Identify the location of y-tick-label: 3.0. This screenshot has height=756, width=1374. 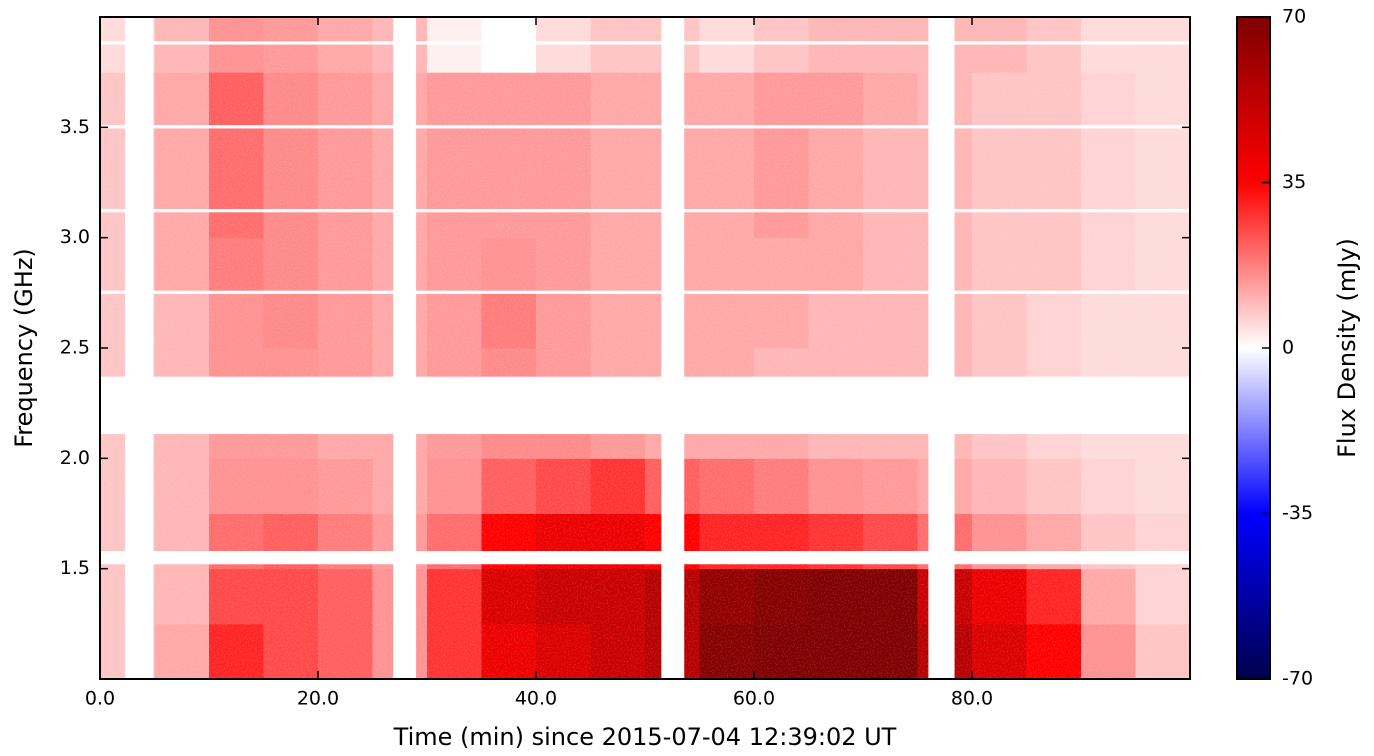
(75, 237).